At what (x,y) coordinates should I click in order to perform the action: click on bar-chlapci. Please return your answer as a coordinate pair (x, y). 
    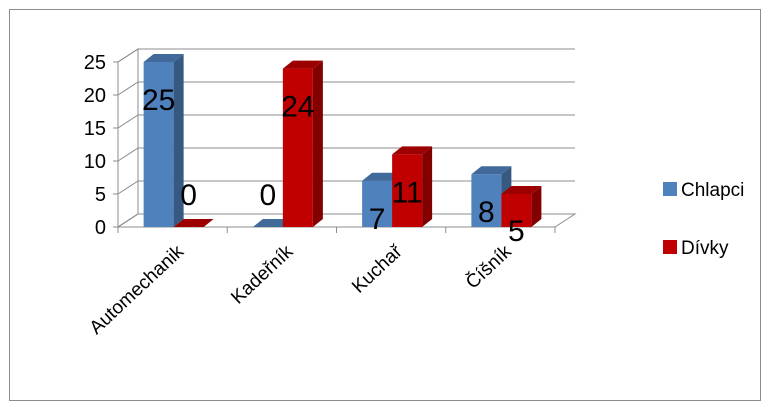
    Looking at the image, I should click on (163, 140).